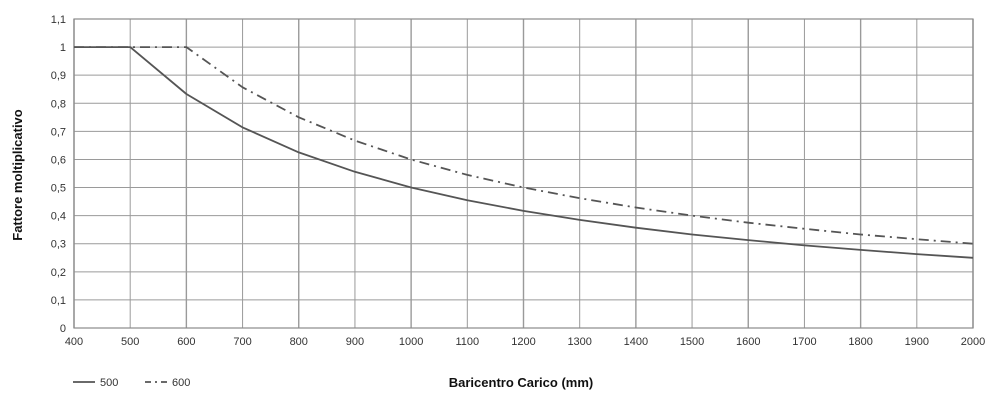  I want to click on x-tick-label: 1500, so click(692, 342).